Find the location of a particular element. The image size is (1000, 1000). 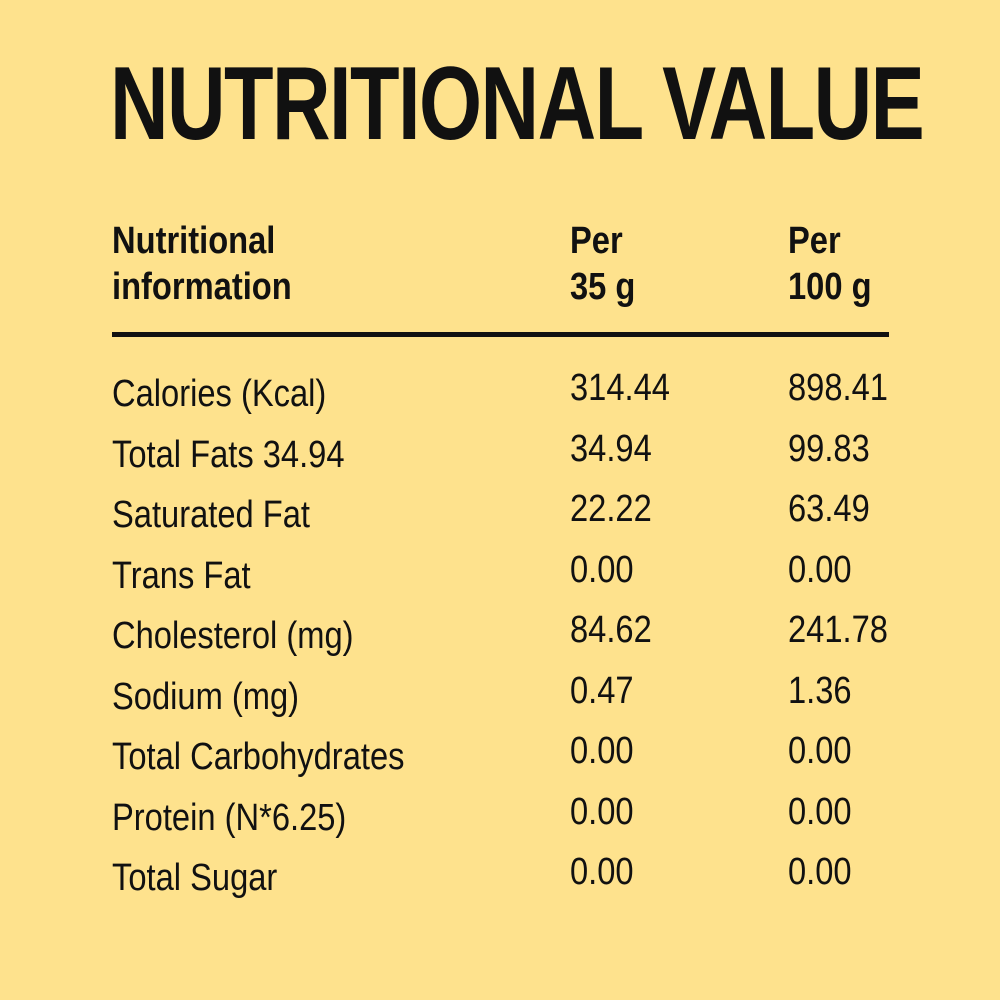

nutrient-name: Calories (Kcal) is located at coordinates (219, 394).